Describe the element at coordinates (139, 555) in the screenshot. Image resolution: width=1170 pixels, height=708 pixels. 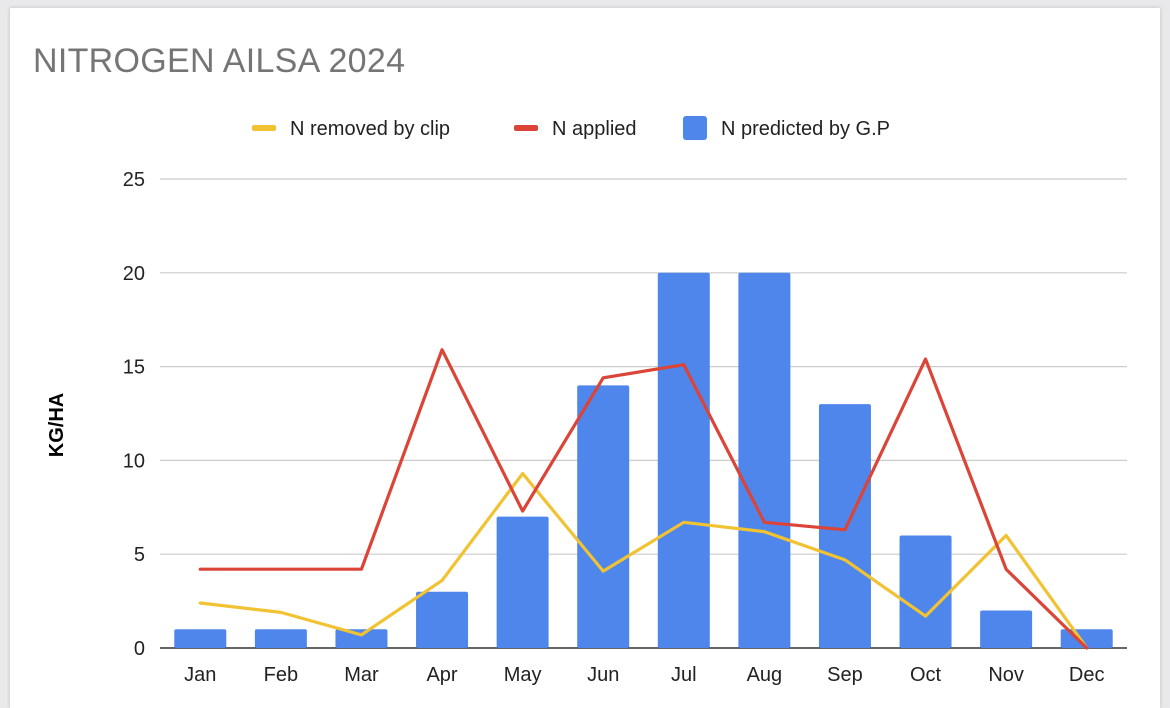
I see `y-tick-label: 5` at that location.